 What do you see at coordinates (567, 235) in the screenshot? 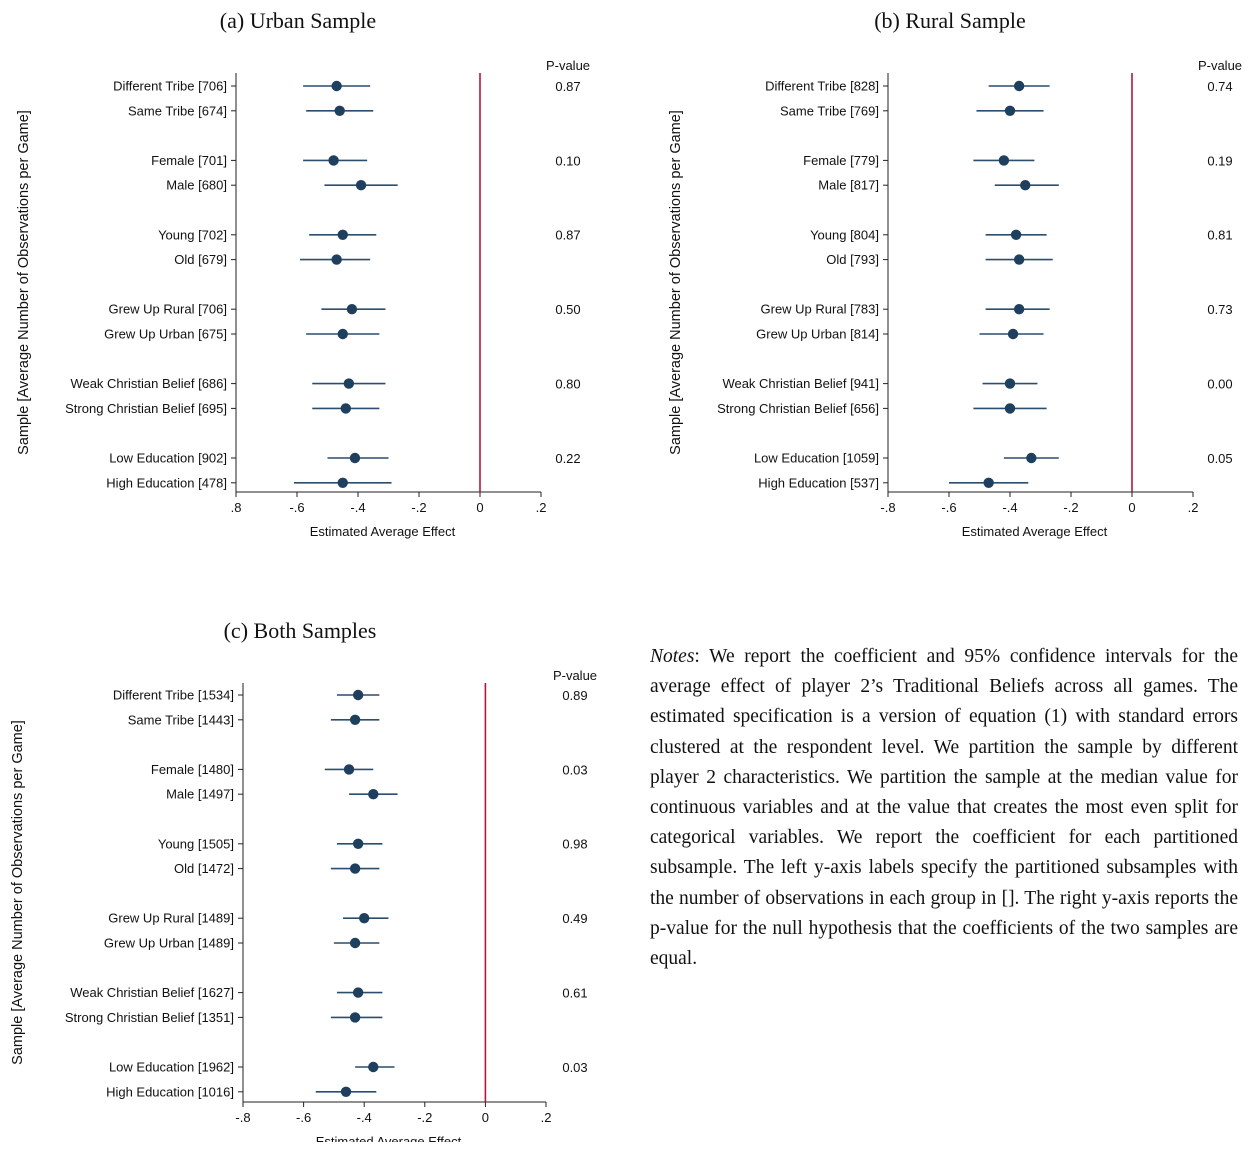
I see `p-value-label: 0.87` at bounding box center [567, 235].